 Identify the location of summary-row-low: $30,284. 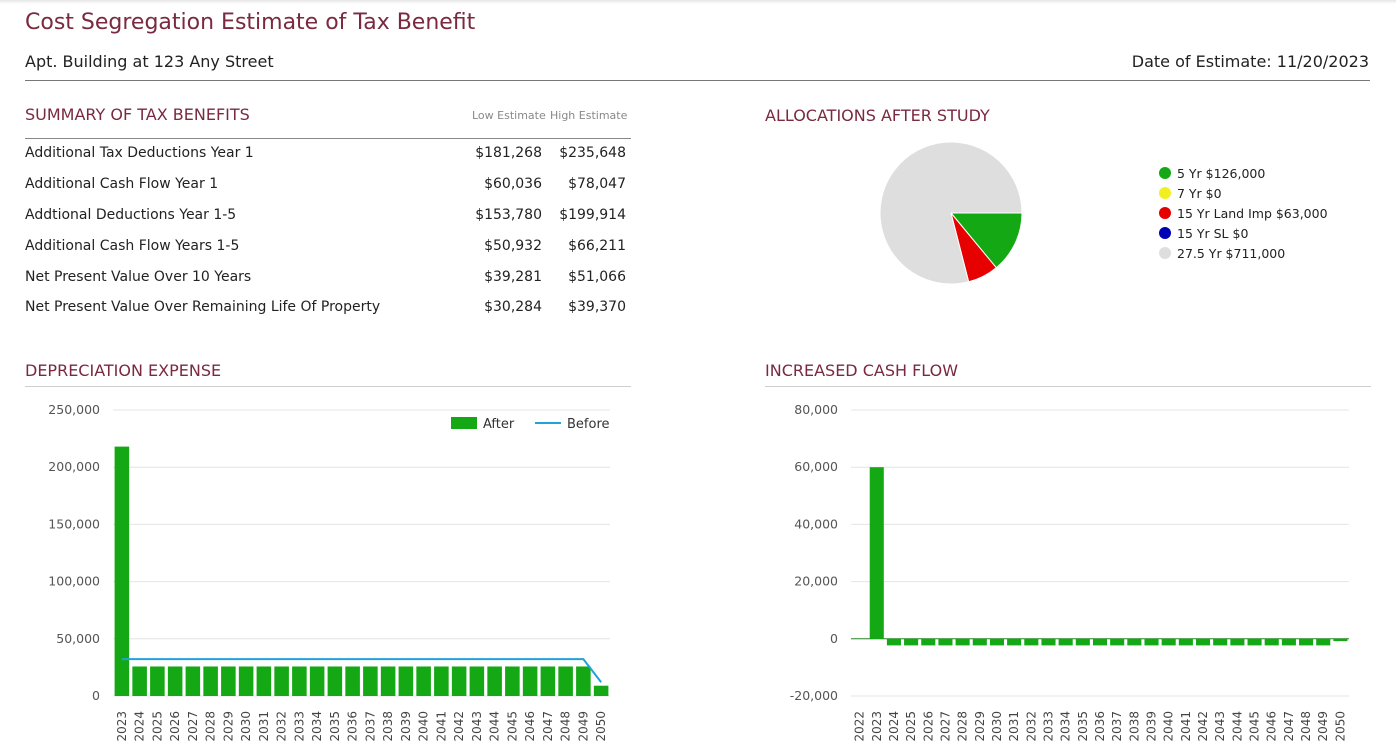
(513, 307).